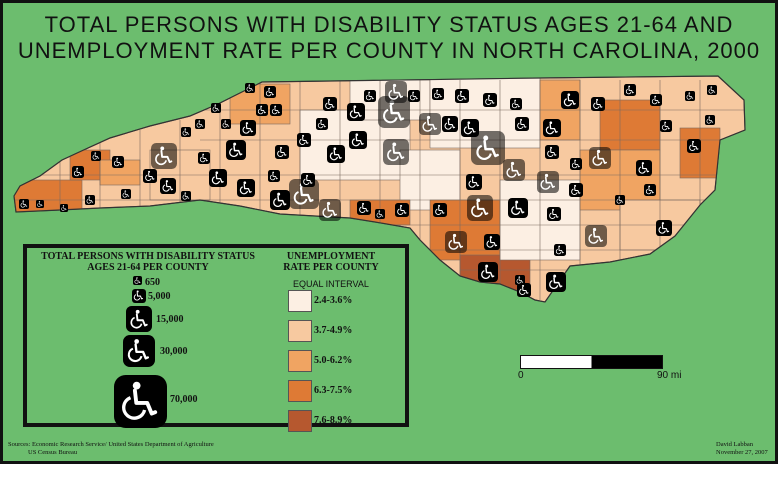  I want to click on scale-end-label: 90 mi, so click(669, 375).